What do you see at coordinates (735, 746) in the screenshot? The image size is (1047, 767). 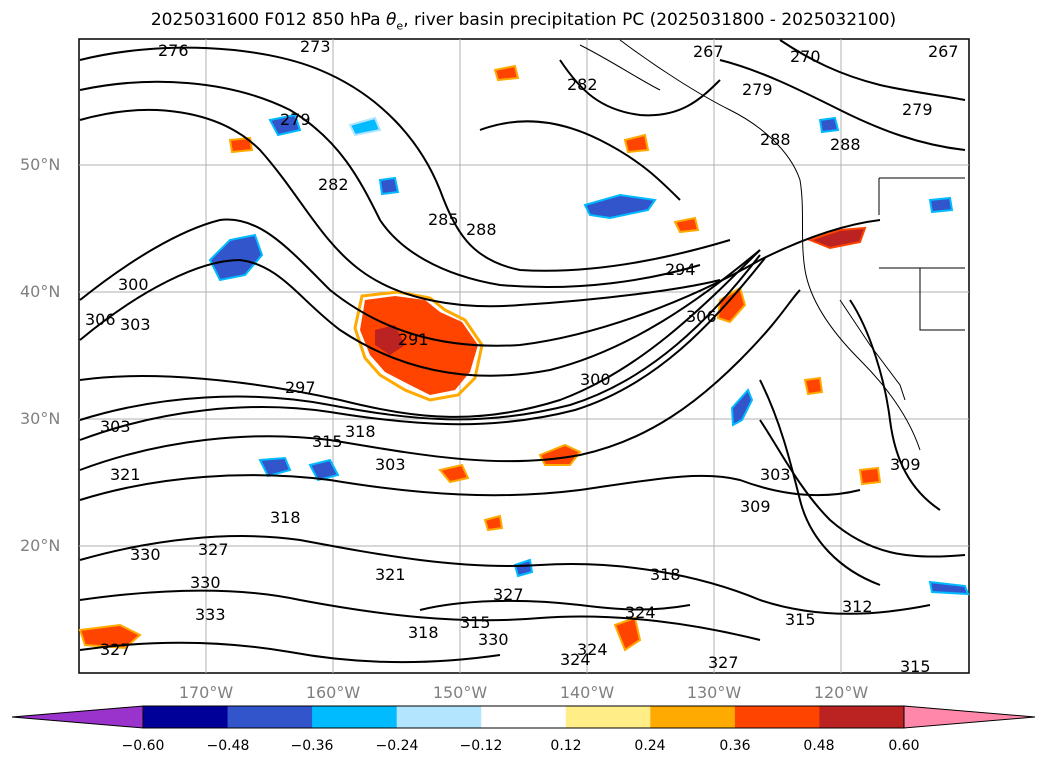 I see `colorbar-tick: 0.36` at bounding box center [735, 746].